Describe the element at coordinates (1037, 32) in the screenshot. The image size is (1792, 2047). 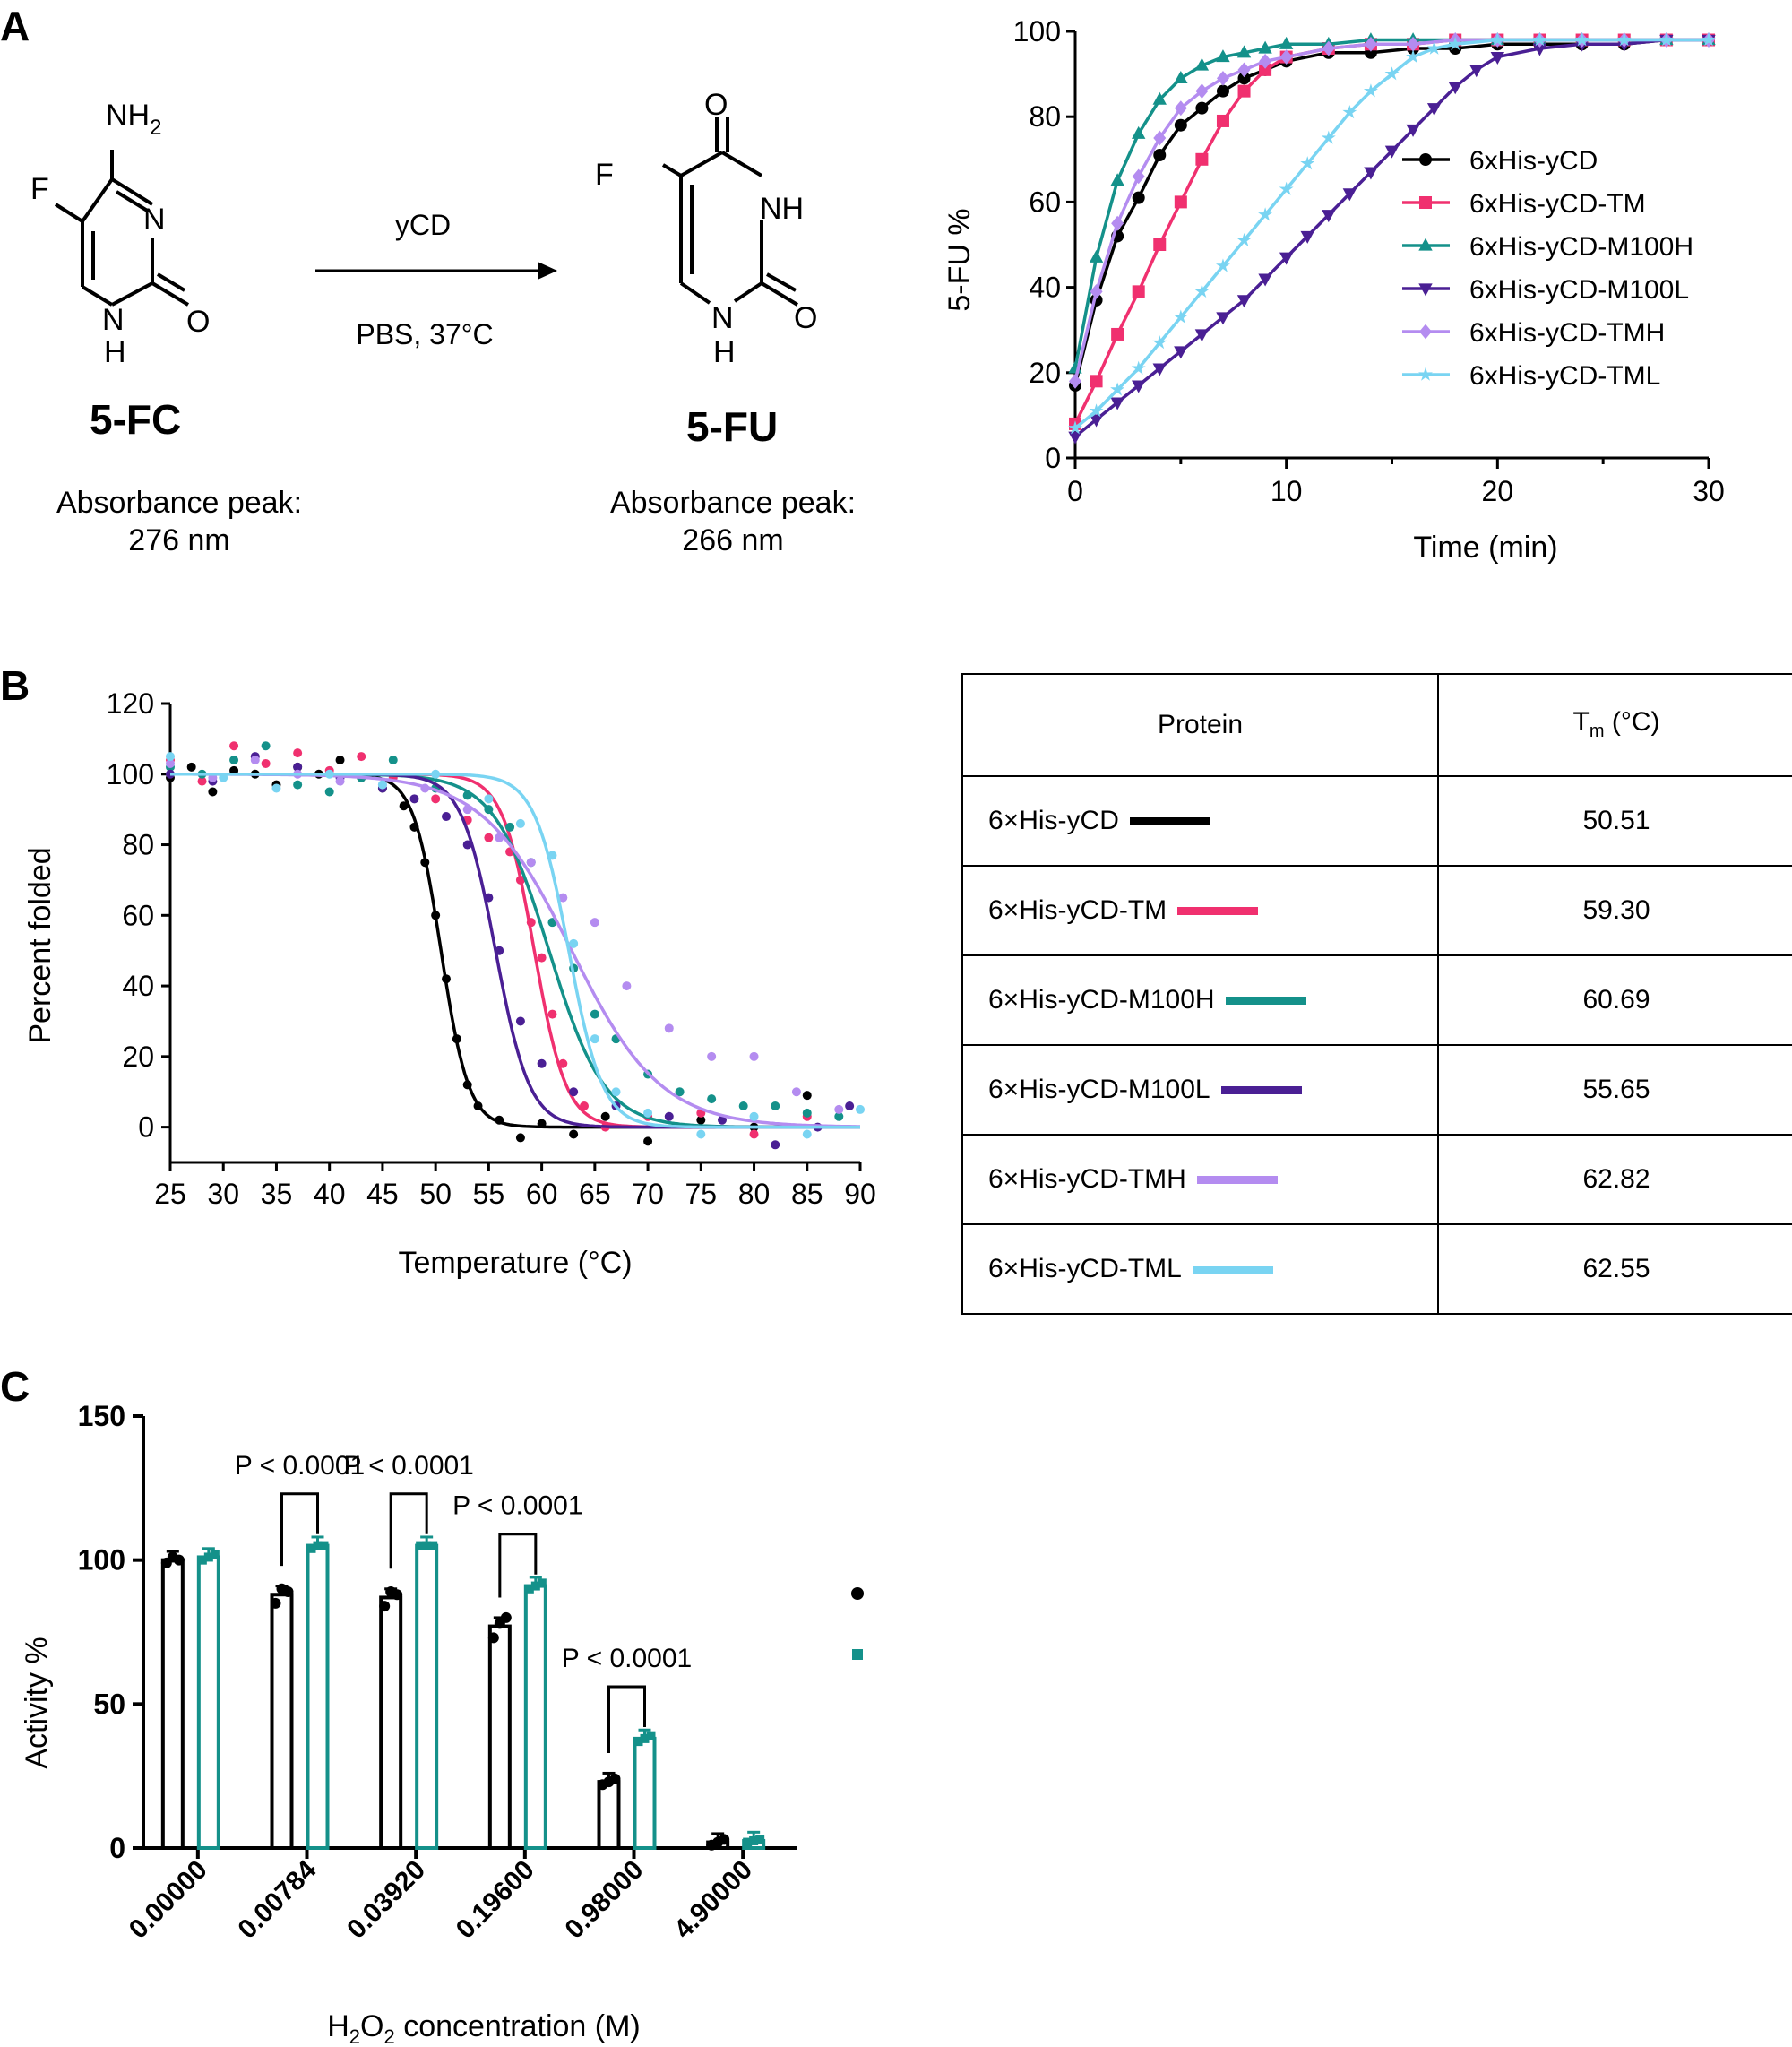
I see `kinetics-y-tick-label: 100` at that location.